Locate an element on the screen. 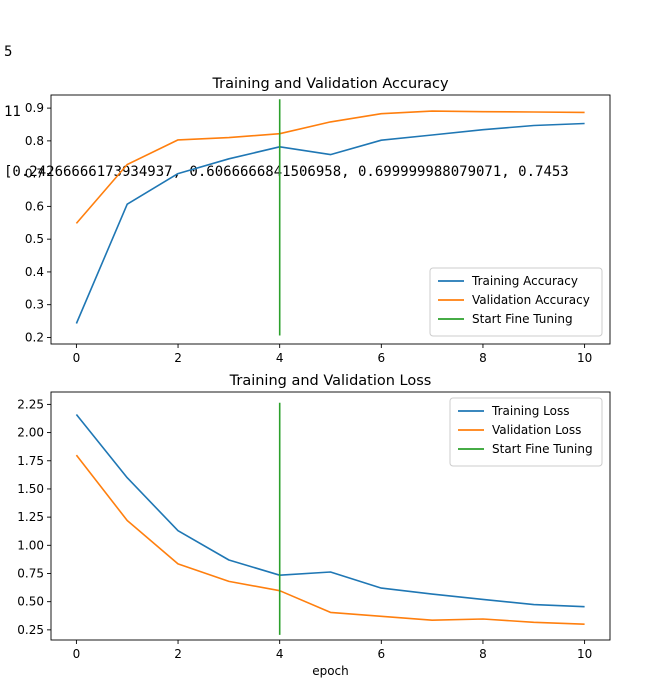 The image size is (647, 685). y-tick-label: 0.4 is located at coordinates (34, 272).